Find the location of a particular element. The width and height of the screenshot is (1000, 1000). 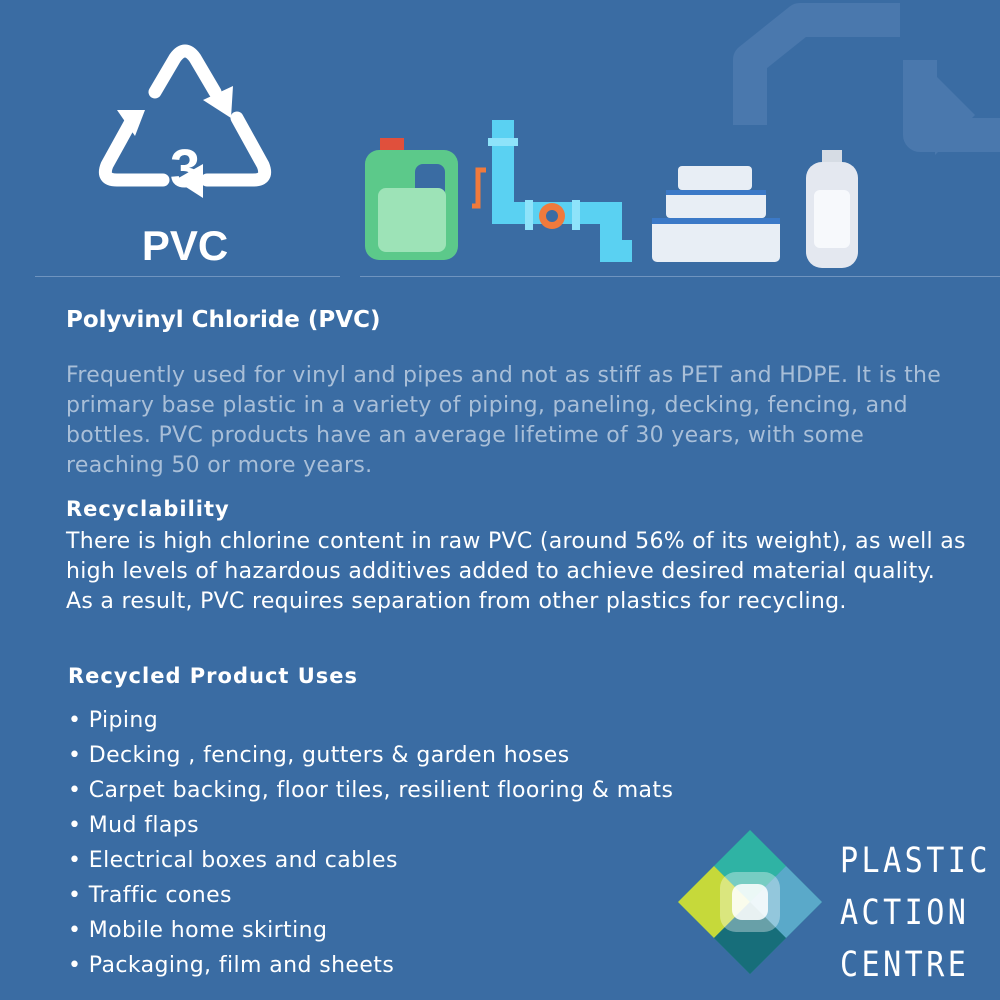

product-illustrations is located at coordinates (611, 194).